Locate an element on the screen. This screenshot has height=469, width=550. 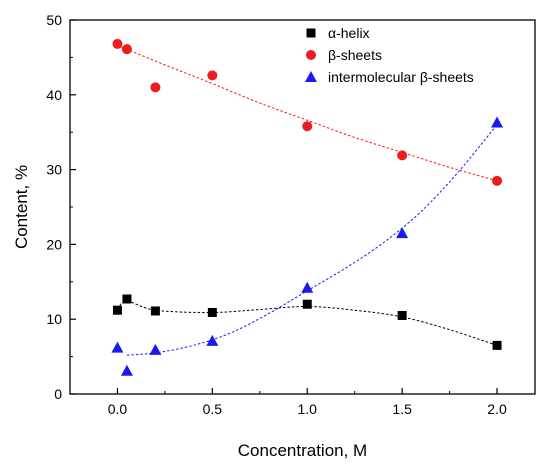
x-tick-label: 2.0 is located at coordinates (497, 409).